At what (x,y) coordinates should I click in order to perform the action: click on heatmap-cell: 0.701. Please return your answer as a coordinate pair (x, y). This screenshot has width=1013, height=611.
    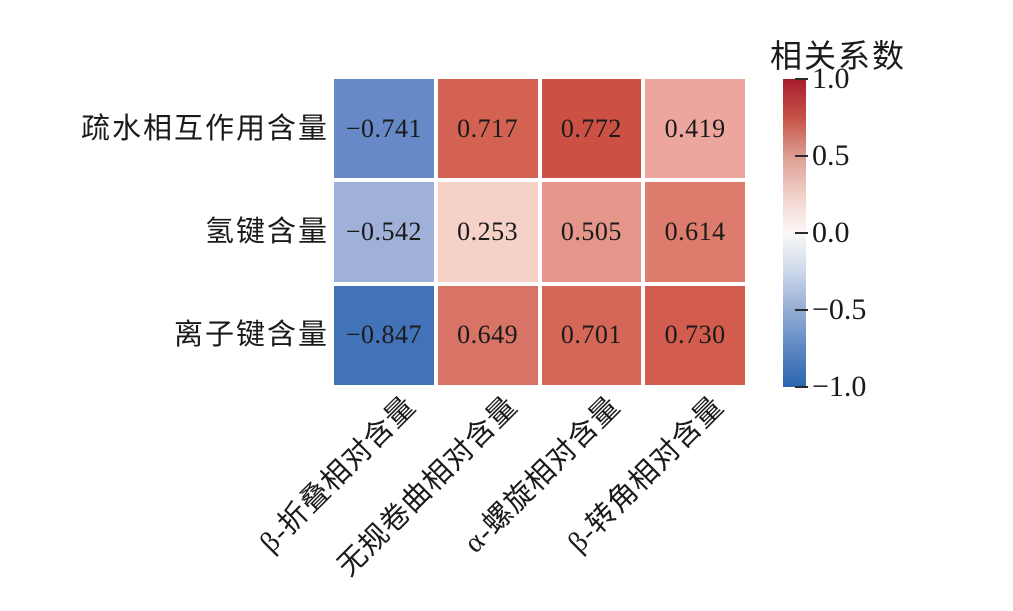
    Looking at the image, I should click on (591, 335).